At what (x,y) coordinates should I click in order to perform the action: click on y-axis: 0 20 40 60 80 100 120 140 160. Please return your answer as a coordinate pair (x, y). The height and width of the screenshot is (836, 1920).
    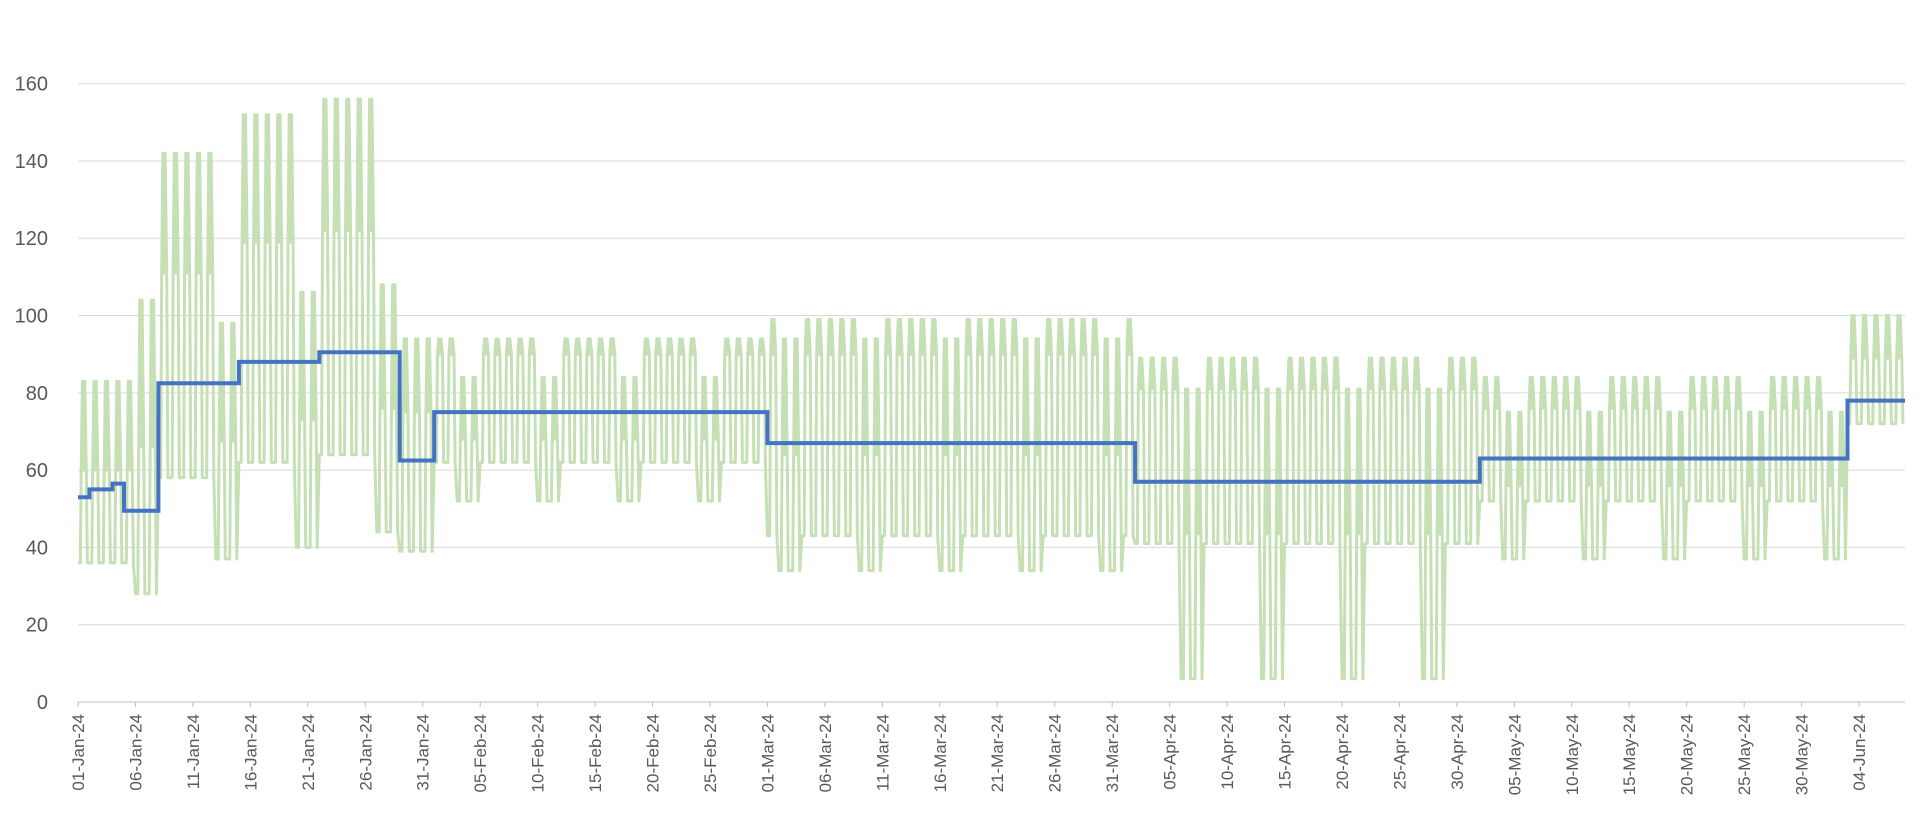
    Looking at the image, I should click on (31, 394).